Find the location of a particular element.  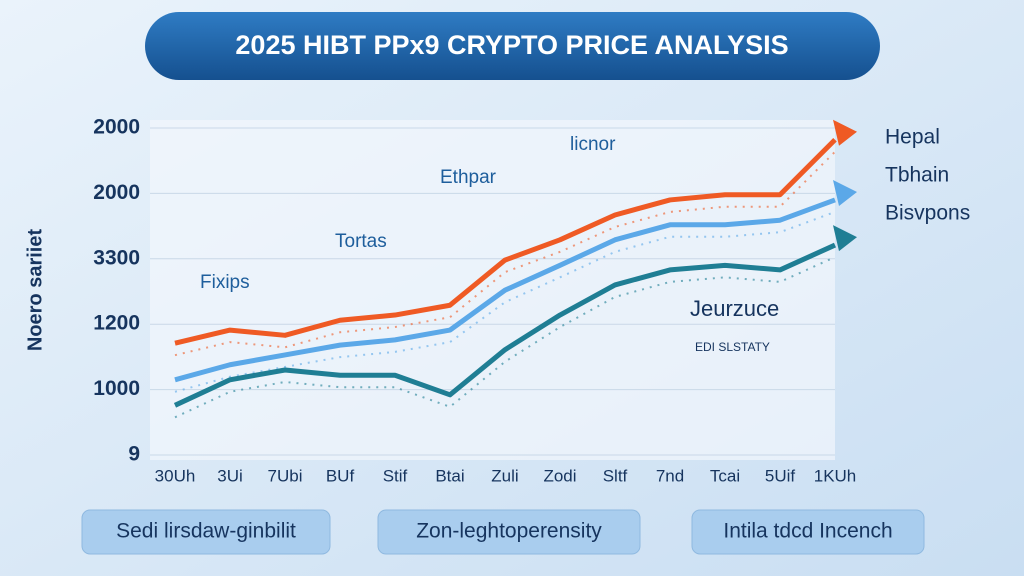

x-tick-label: 7Ubi is located at coordinates (285, 475).